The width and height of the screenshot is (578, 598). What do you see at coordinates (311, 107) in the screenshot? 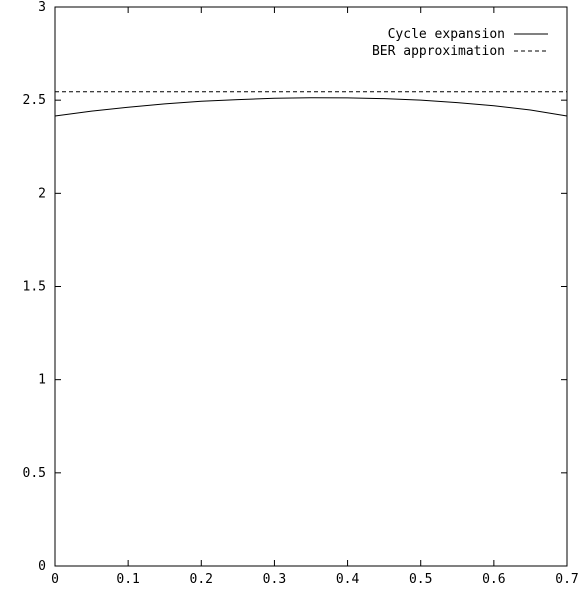
I see `series-line-cycle-expansion` at bounding box center [311, 107].